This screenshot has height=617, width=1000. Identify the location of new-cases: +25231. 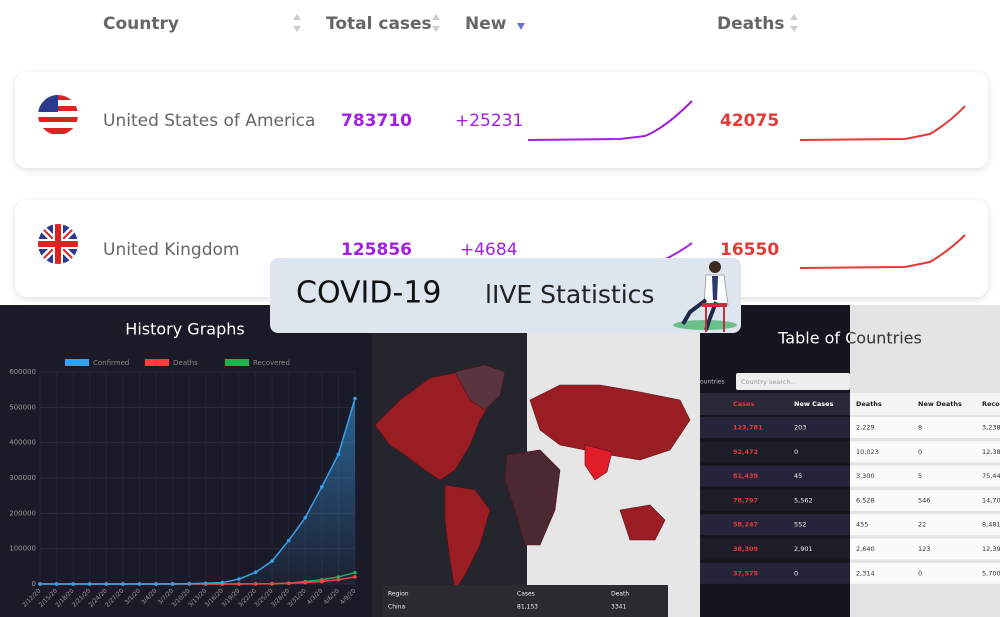
(489, 121).